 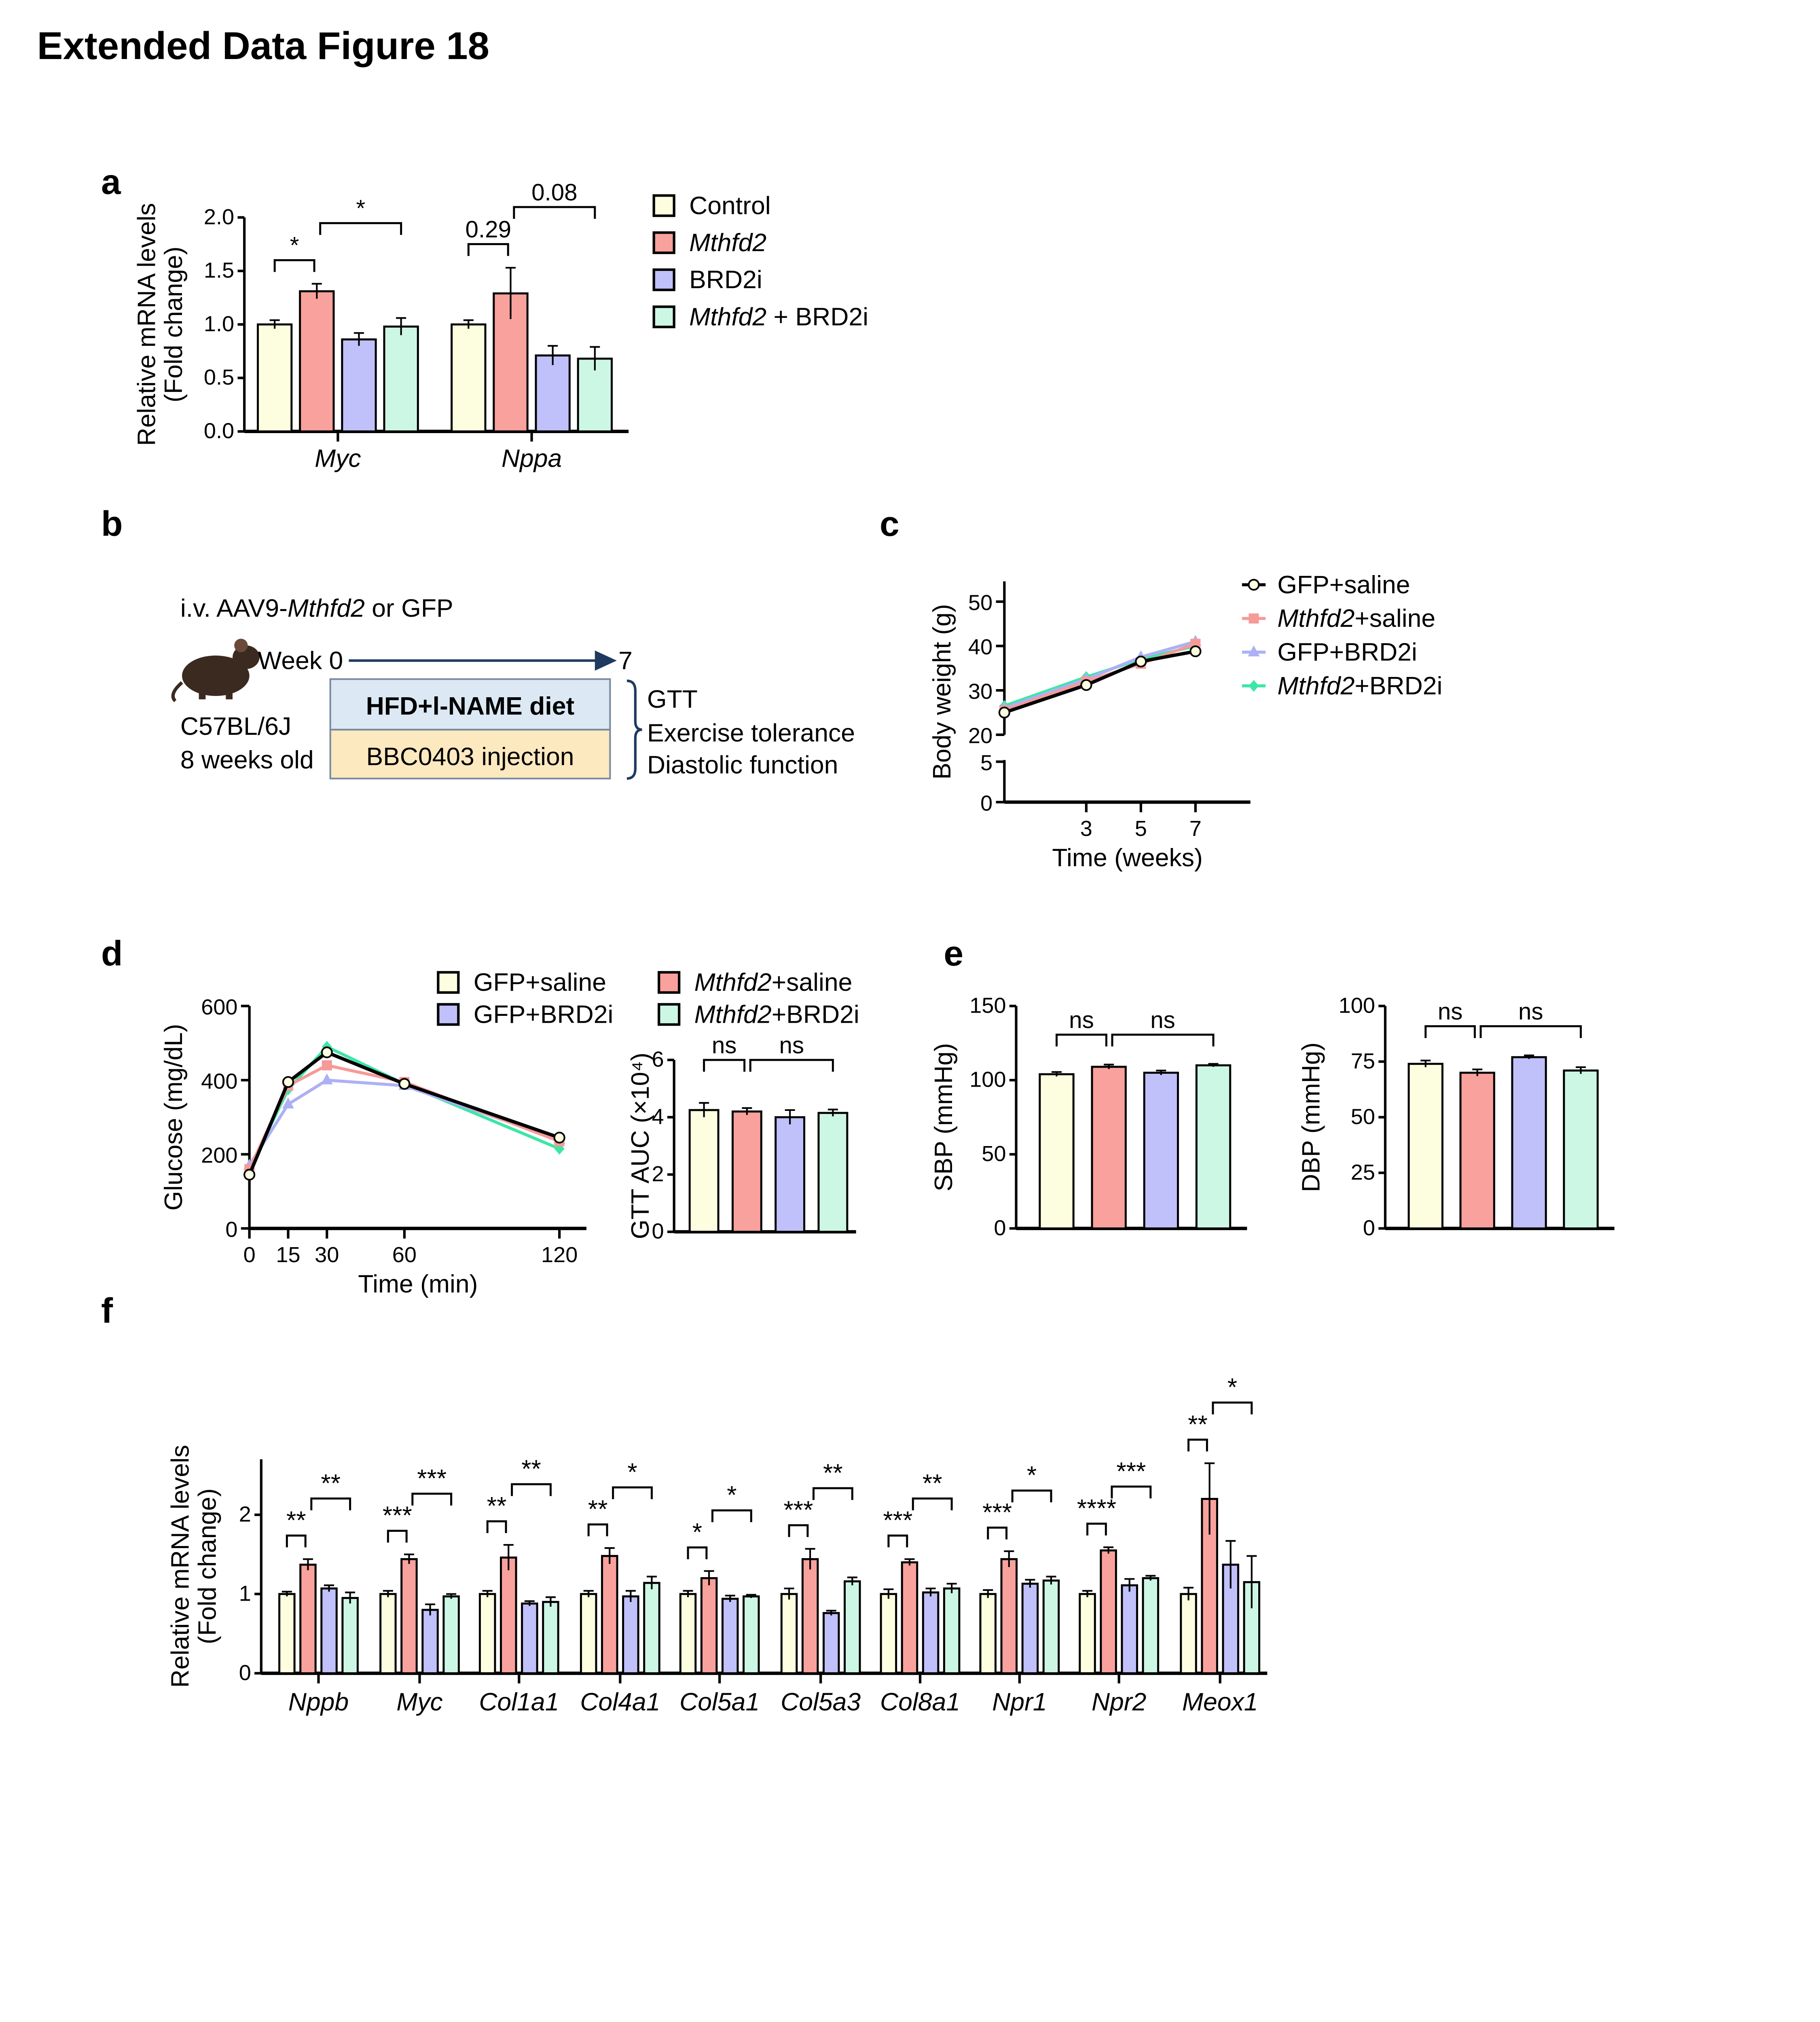 I want to click on x-tick-label: 60, so click(x=404, y=1255).